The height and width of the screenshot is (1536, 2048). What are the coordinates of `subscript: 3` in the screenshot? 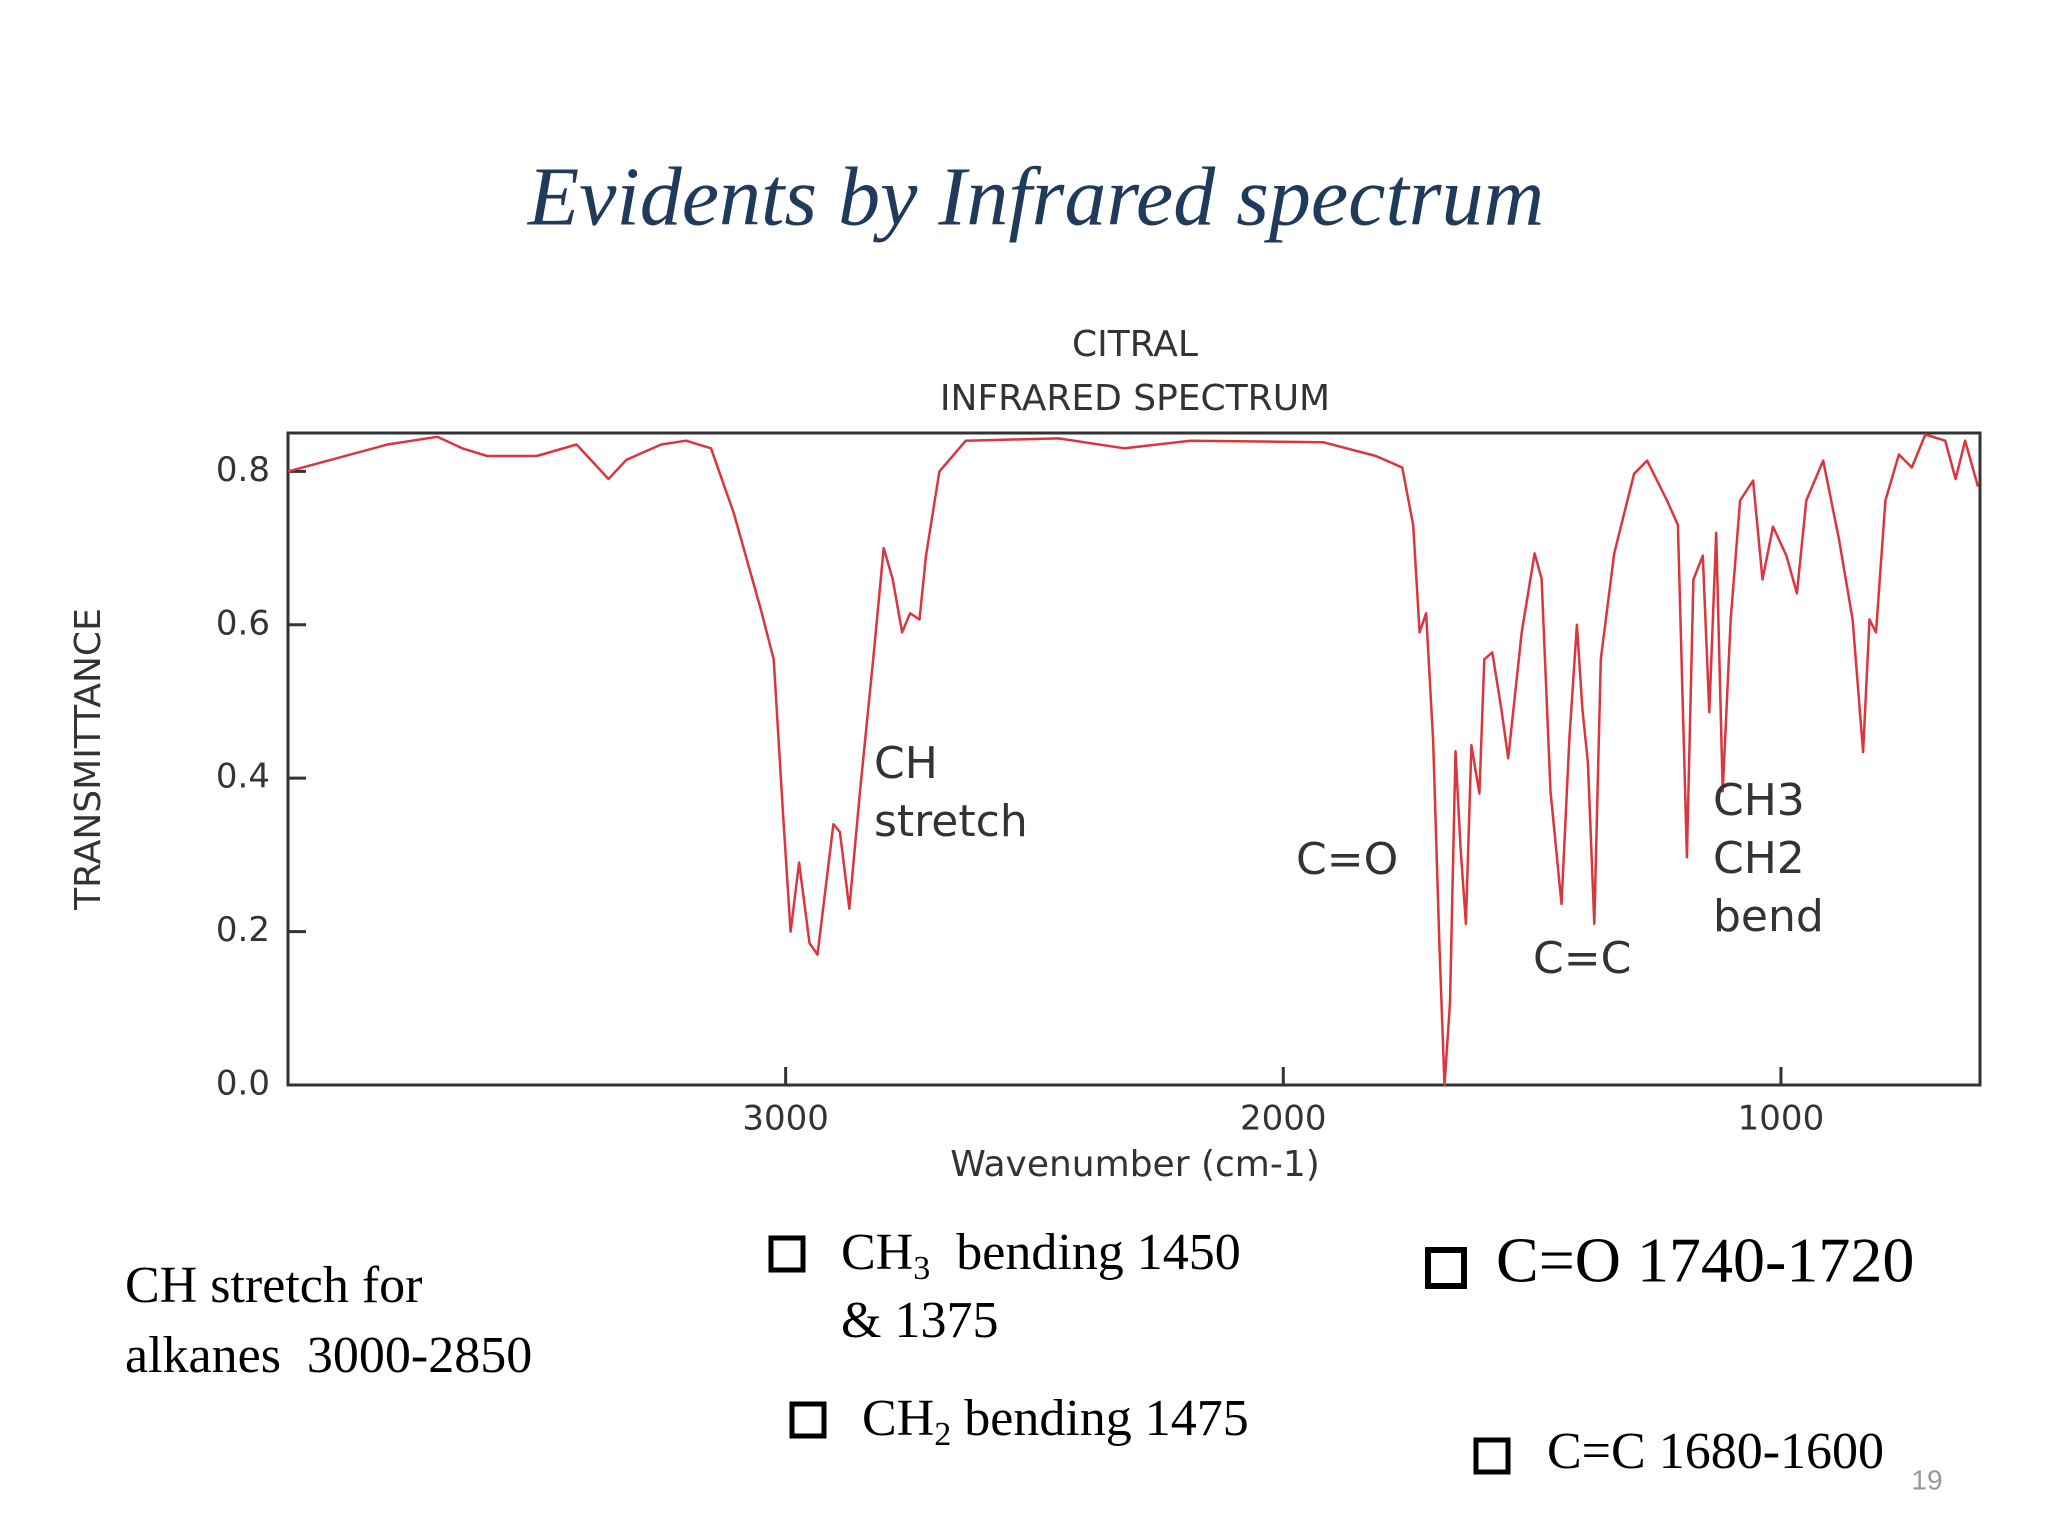 It's located at (921, 1268).